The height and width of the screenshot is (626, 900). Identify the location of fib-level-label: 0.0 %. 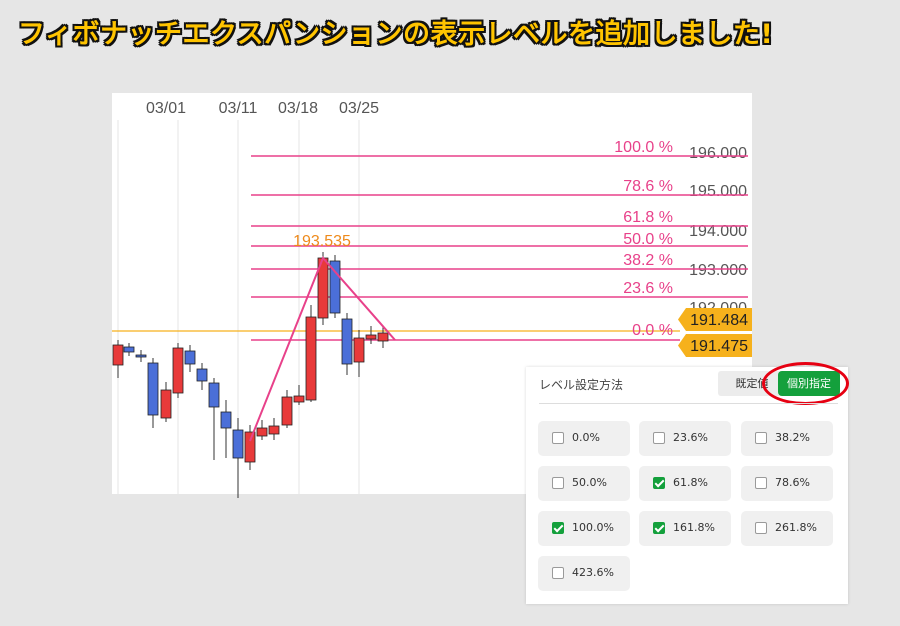
(652, 330).